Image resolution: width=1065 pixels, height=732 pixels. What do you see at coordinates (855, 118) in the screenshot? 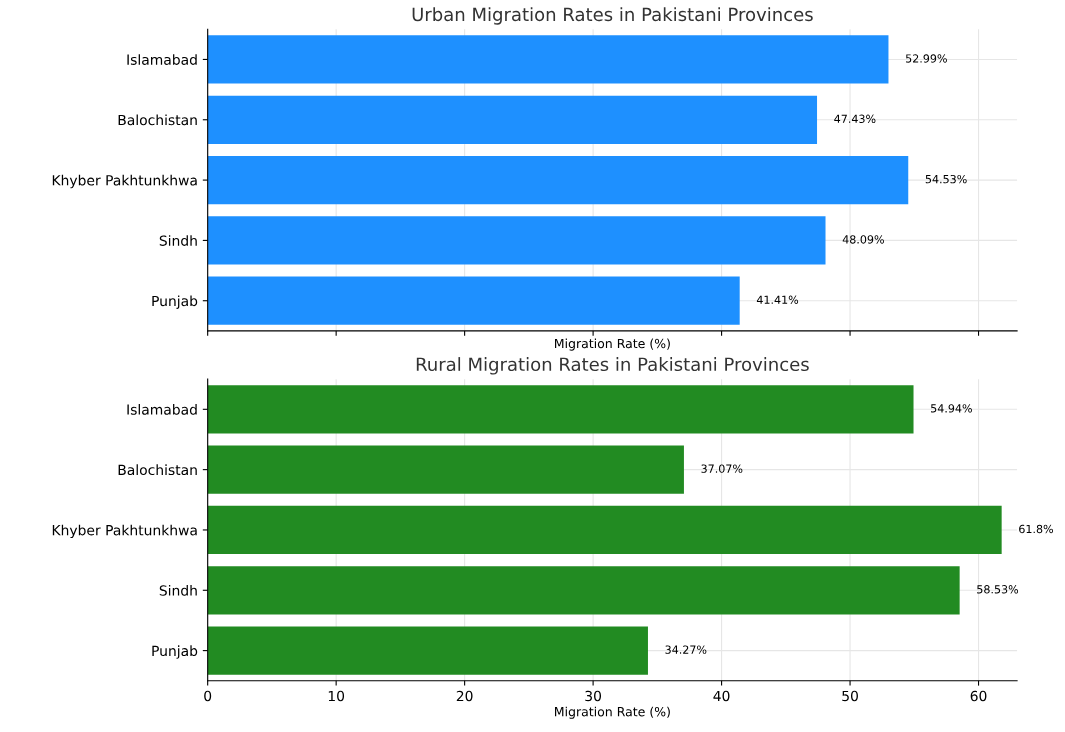
I see `data-label: 47.43%` at bounding box center [855, 118].